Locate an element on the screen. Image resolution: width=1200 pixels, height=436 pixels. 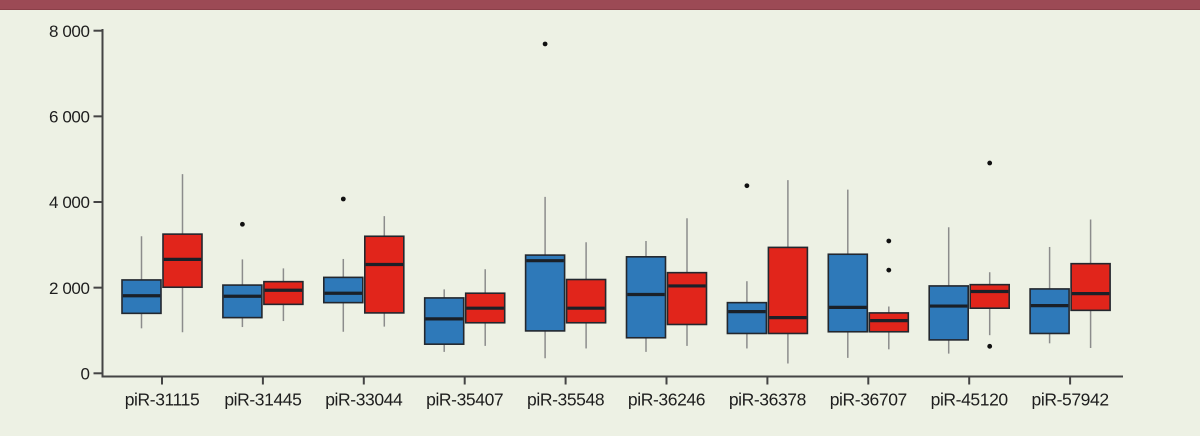
x-category-label: piR-45120 is located at coordinates (970, 400).